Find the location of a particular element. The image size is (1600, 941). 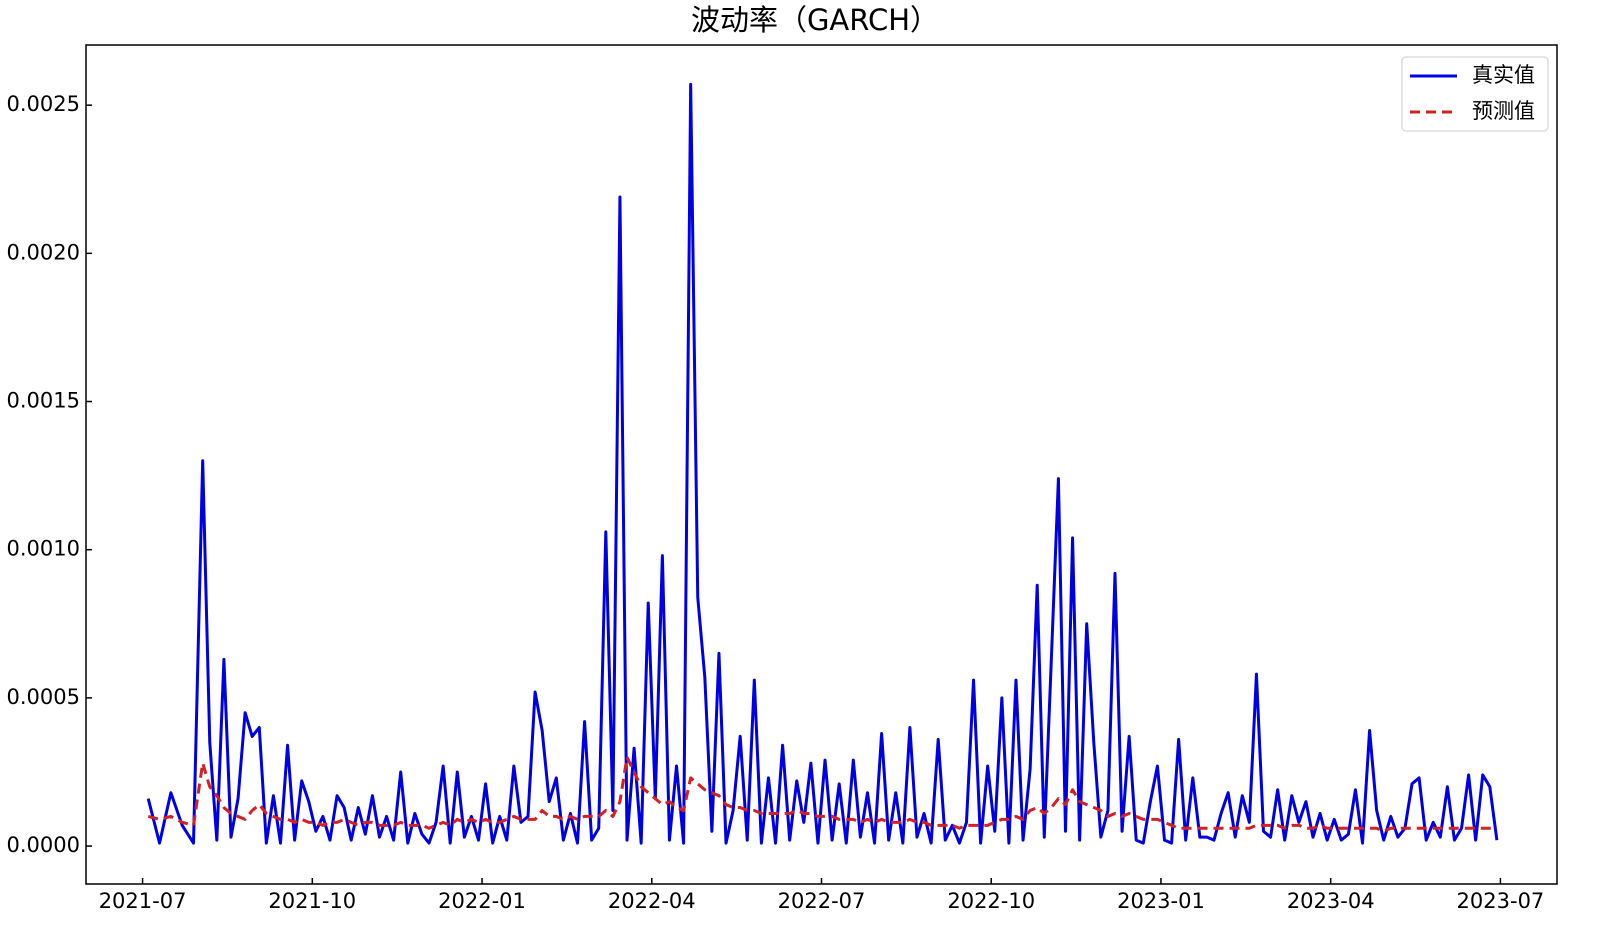

y-tick-label: 0.0015 is located at coordinates (43, 401).